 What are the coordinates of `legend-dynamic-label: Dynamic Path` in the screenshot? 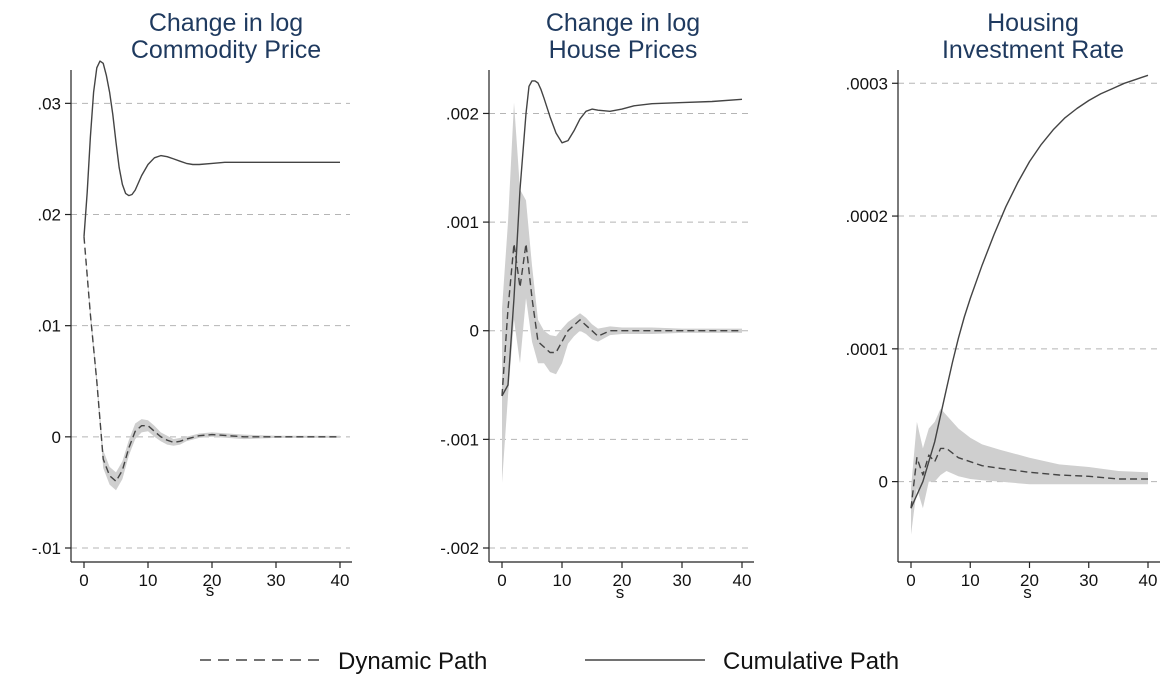 It's located at (412, 661).